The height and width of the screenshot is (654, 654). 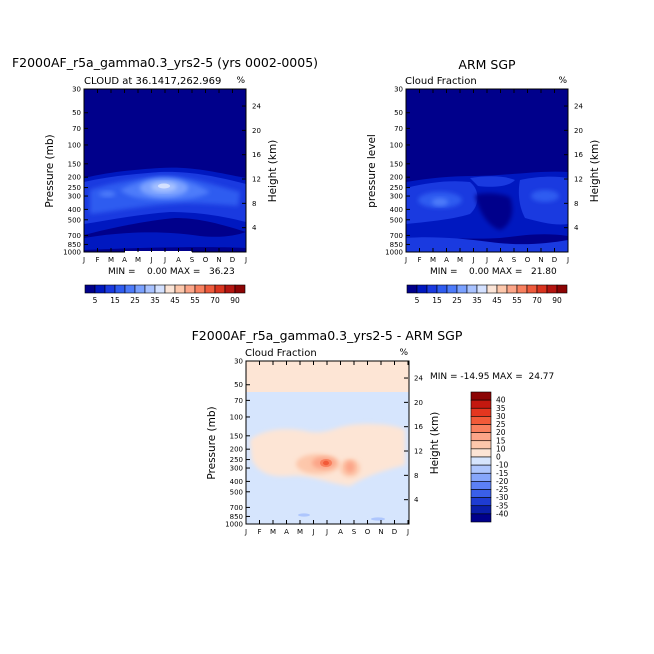 I want to click on panel-diff-ylabel: Pressure (mb), so click(x=212, y=442).